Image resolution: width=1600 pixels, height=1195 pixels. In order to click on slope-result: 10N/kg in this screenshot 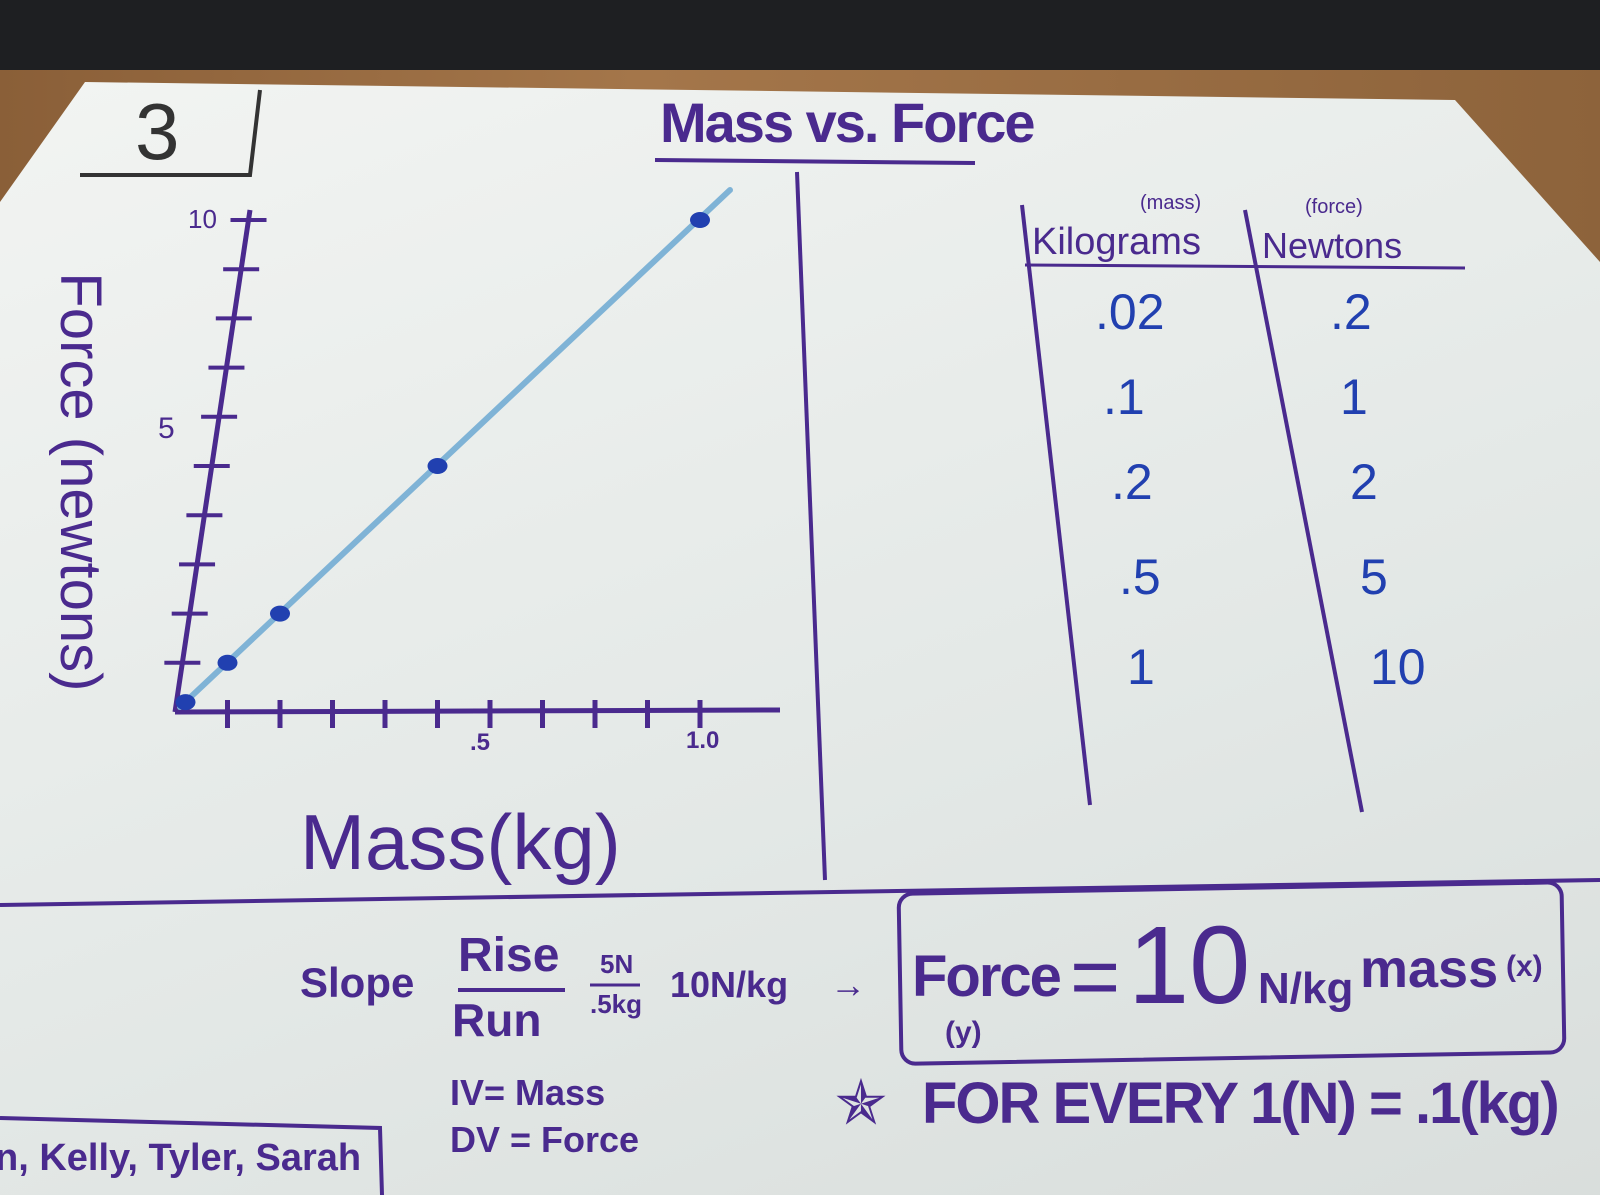, I will do `click(729, 984)`.